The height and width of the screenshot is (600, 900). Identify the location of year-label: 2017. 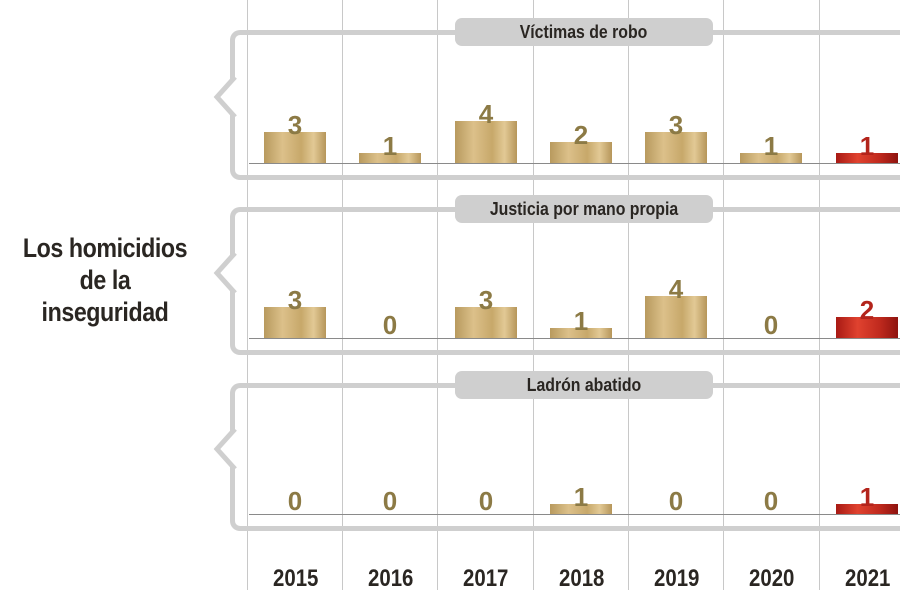
(485, 578).